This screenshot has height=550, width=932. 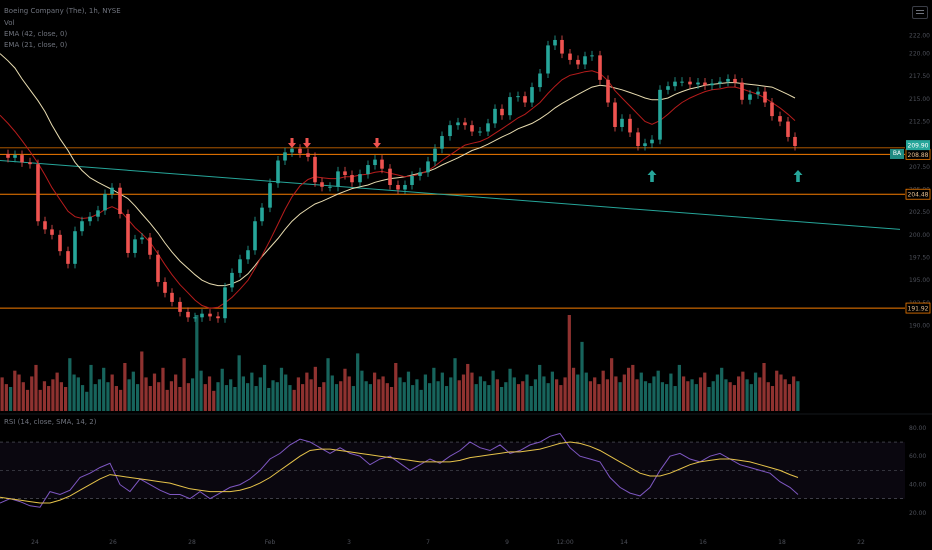 What do you see at coordinates (919, 325) in the screenshot?
I see `price-tick-label: 190.00` at bounding box center [919, 325].